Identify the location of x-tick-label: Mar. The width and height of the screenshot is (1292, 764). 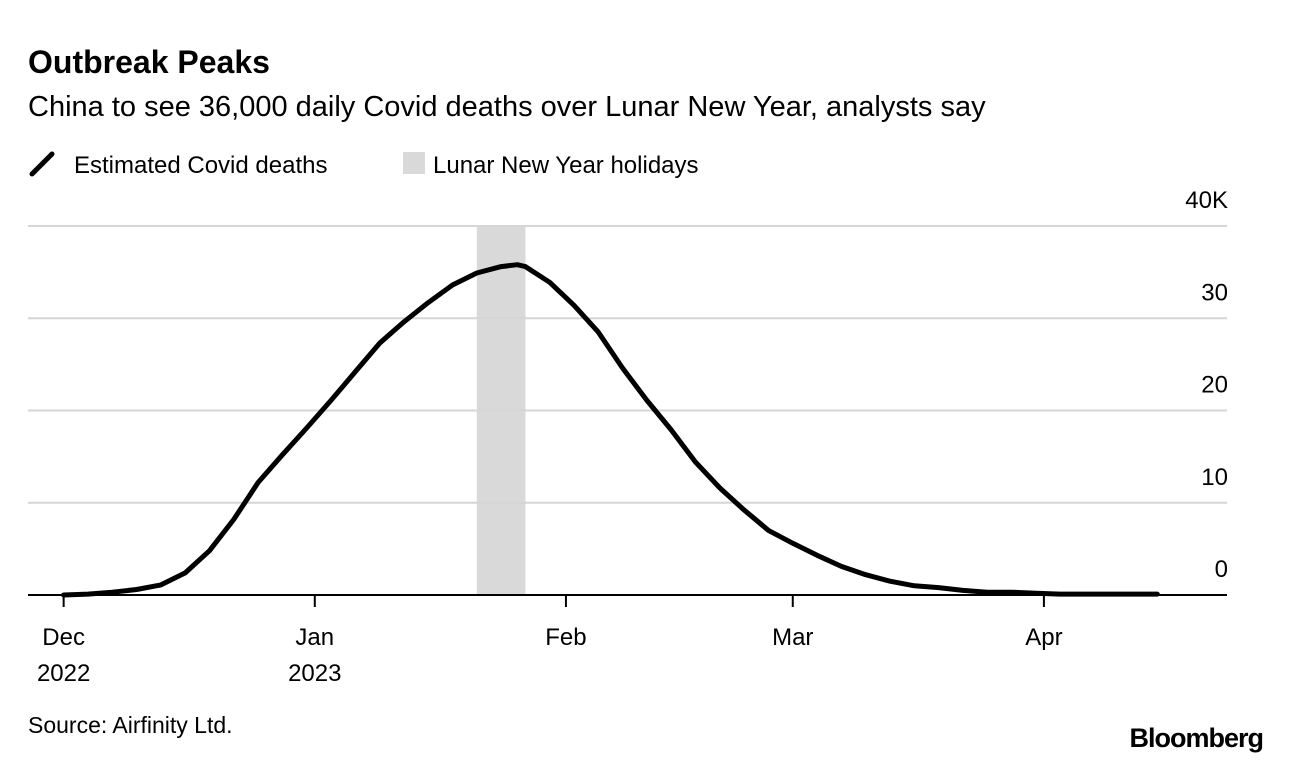
(792, 637).